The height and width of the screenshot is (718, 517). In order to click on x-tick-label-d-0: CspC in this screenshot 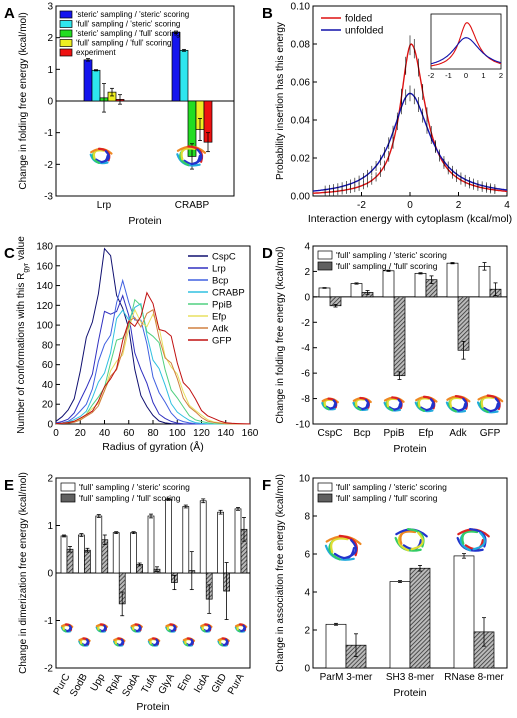, I will do `click(329, 433)`.